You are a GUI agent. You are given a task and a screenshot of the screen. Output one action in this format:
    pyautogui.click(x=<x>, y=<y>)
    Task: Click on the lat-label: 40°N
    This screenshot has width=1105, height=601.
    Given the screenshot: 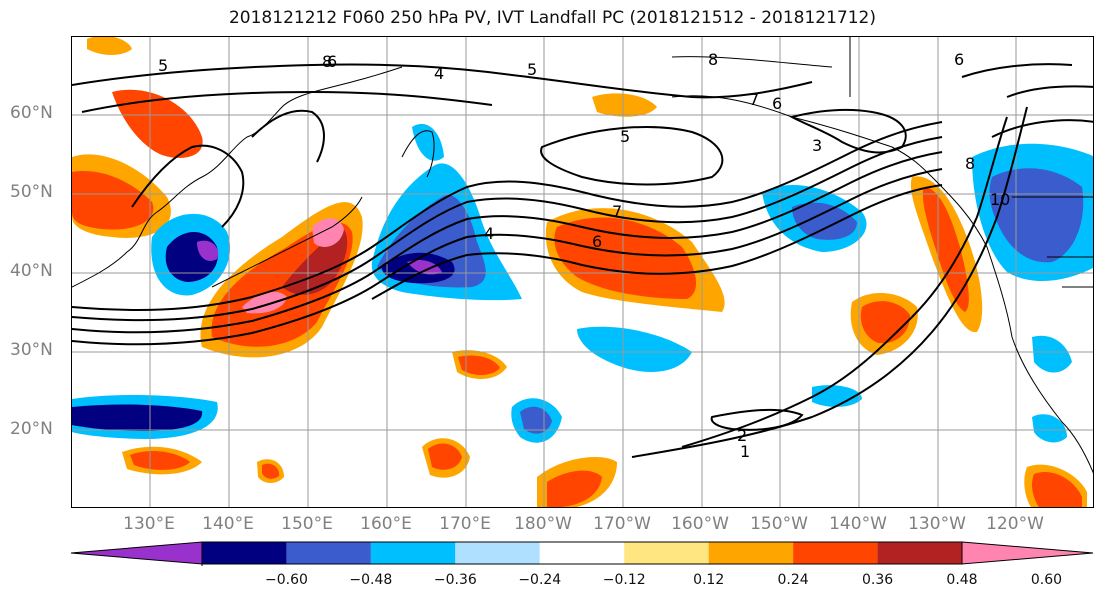 What is the action you would take?
    pyautogui.click(x=31, y=271)
    